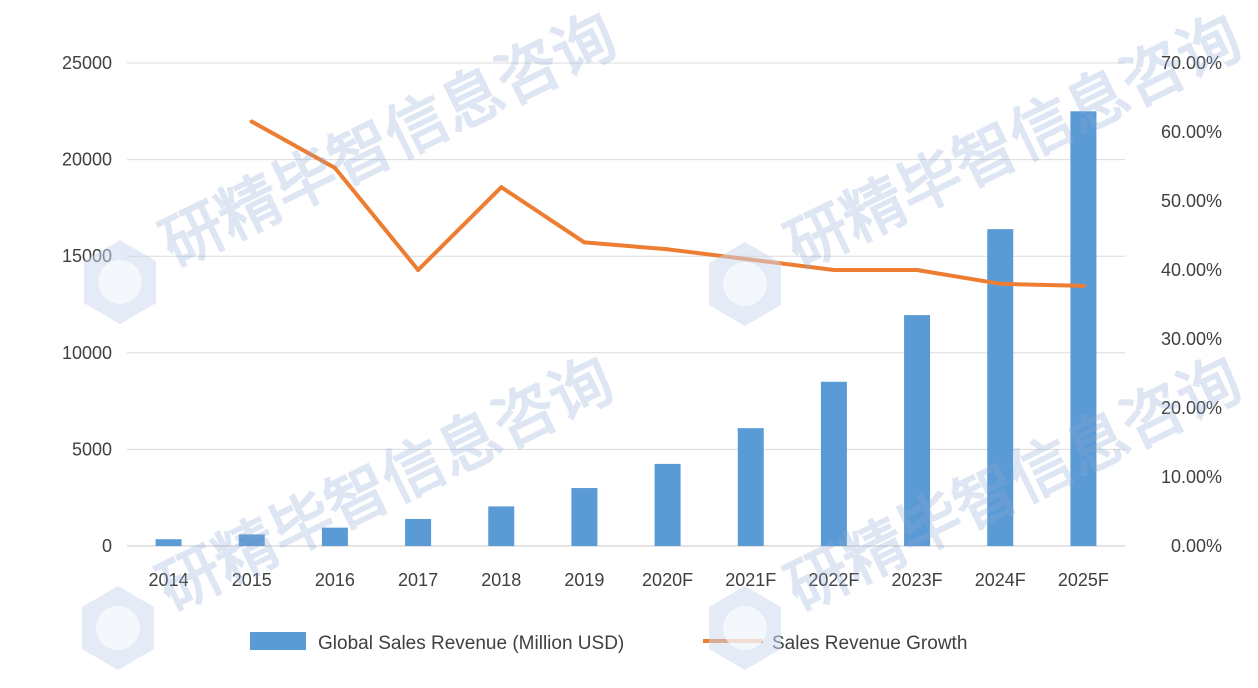 This screenshot has width=1258, height=688. Describe the element at coordinates (92, 449) in the screenshot. I see `y-left-tick-label: 5000` at that location.